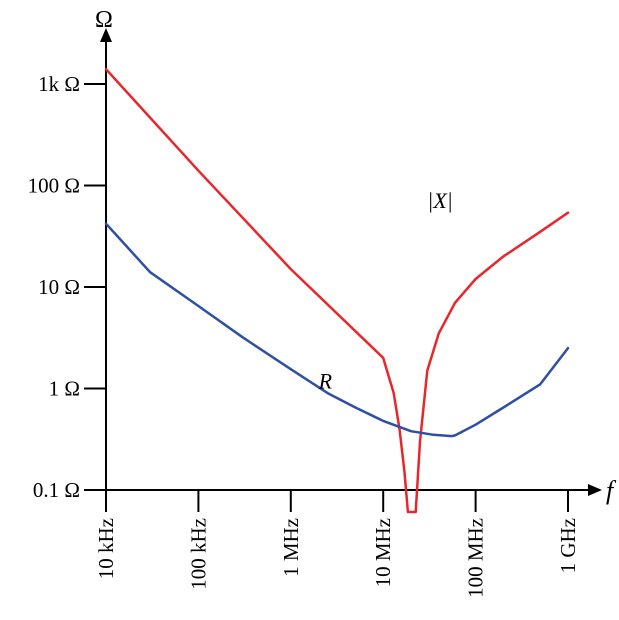 This screenshot has width=619, height=620. What do you see at coordinates (59, 84) in the screenshot?
I see `y-tick-label: 1k Ω` at bounding box center [59, 84].